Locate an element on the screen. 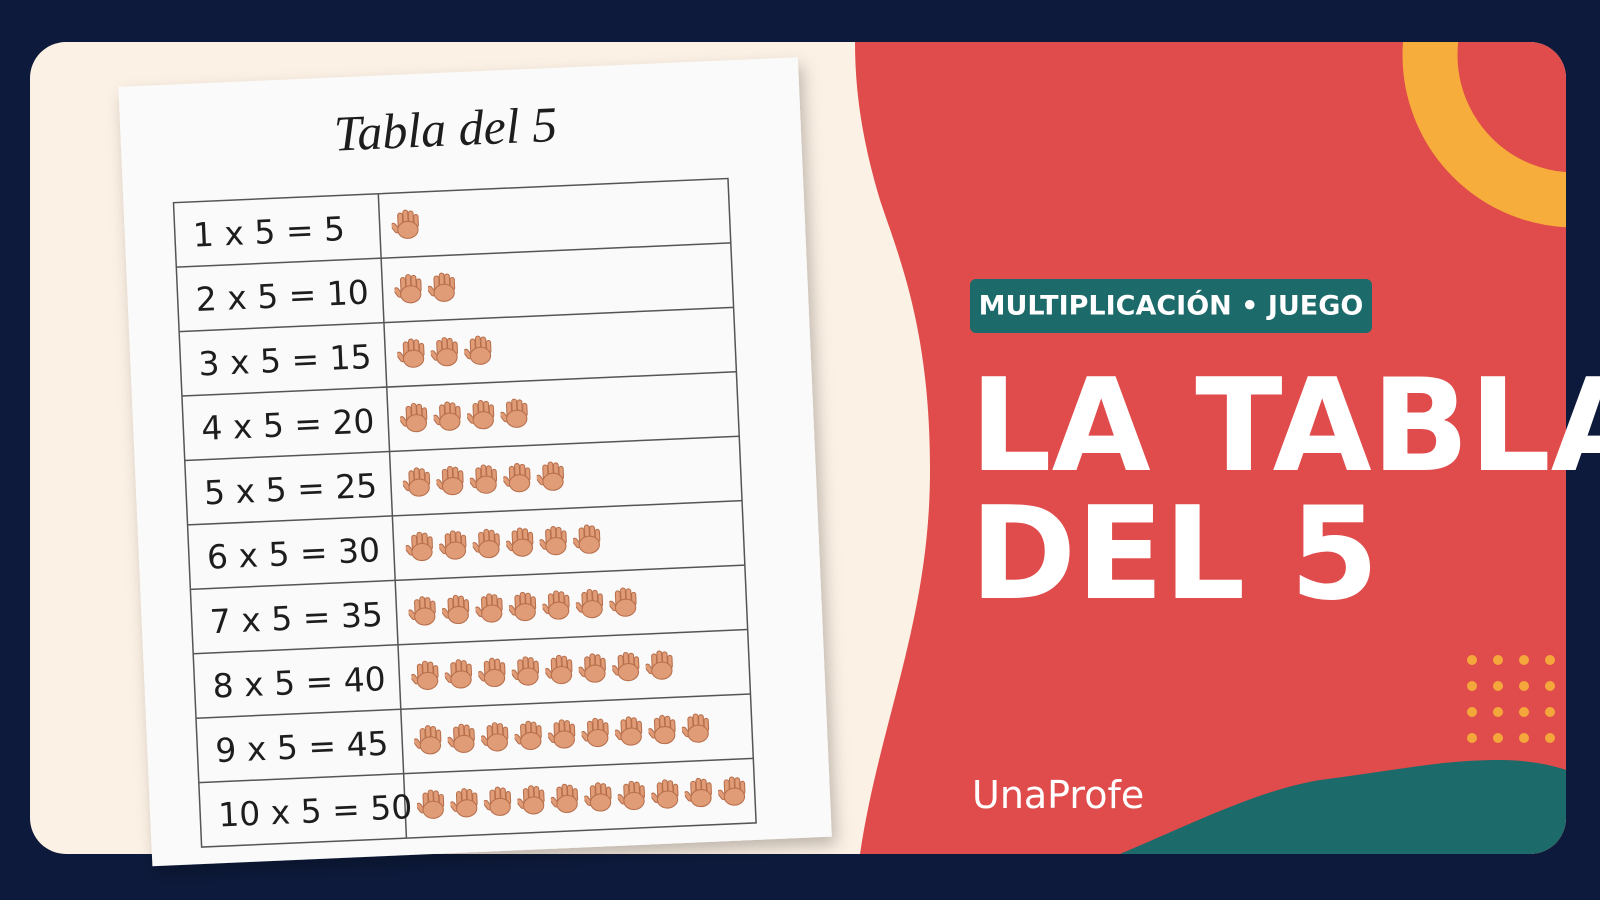 This screenshot has height=900, width=1600. equation: 7 x 5 = 35 is located at coordinates (296, 618).